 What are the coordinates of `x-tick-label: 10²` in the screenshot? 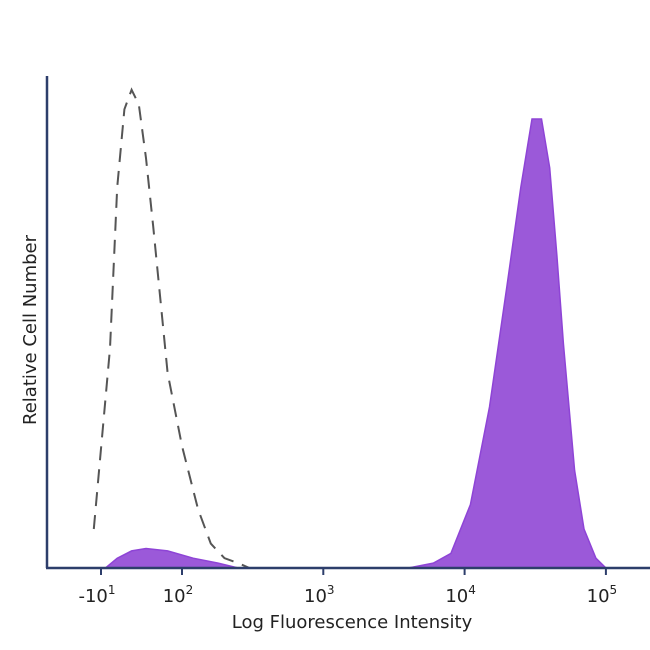 It's located at (178, 595).